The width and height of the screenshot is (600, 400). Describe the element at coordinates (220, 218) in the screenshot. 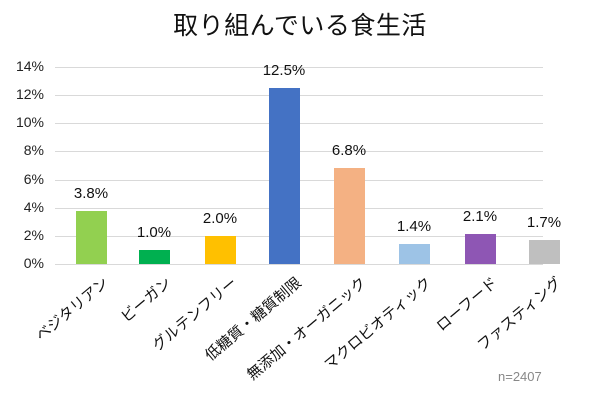

I see `data-label: 2.0%` at that location.